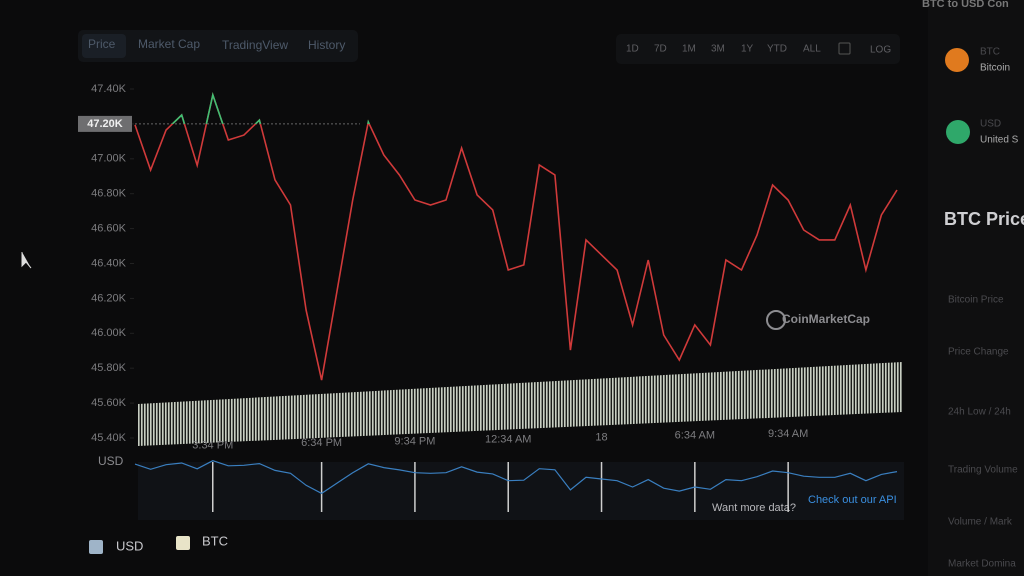 This screenshot has width=1024, height=576. What do you see at coordinates (109, 194) in the screenshot?
I see `y-tick-label: 46.80K` at bounding box center [109, 194].